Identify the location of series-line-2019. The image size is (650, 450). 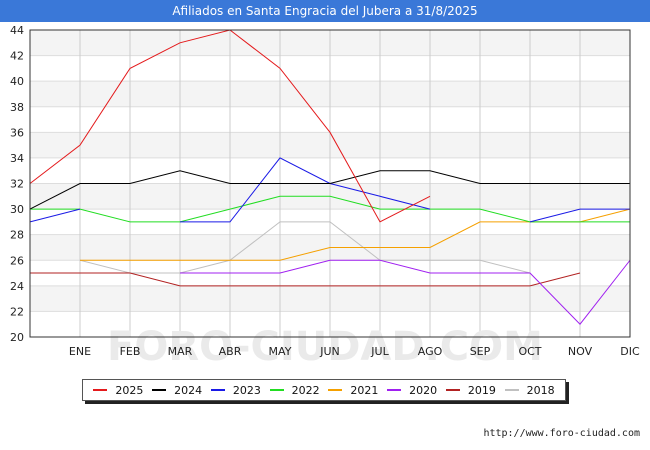
(305, 279).